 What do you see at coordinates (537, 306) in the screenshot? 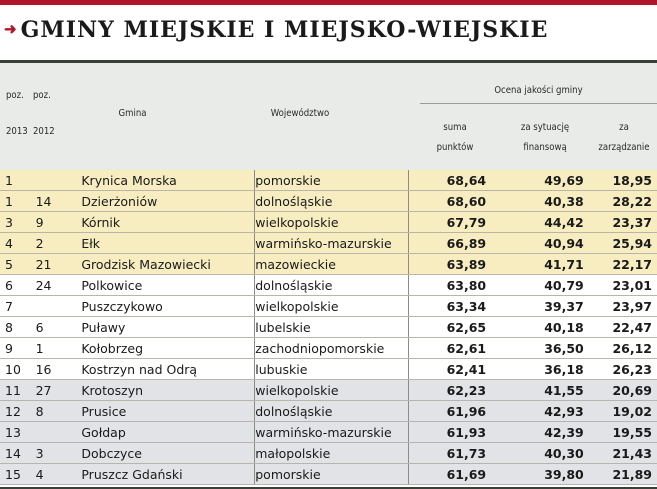
I see `cell-sytuacja-finansowa: 39,37` at bounding box center [537, 306].